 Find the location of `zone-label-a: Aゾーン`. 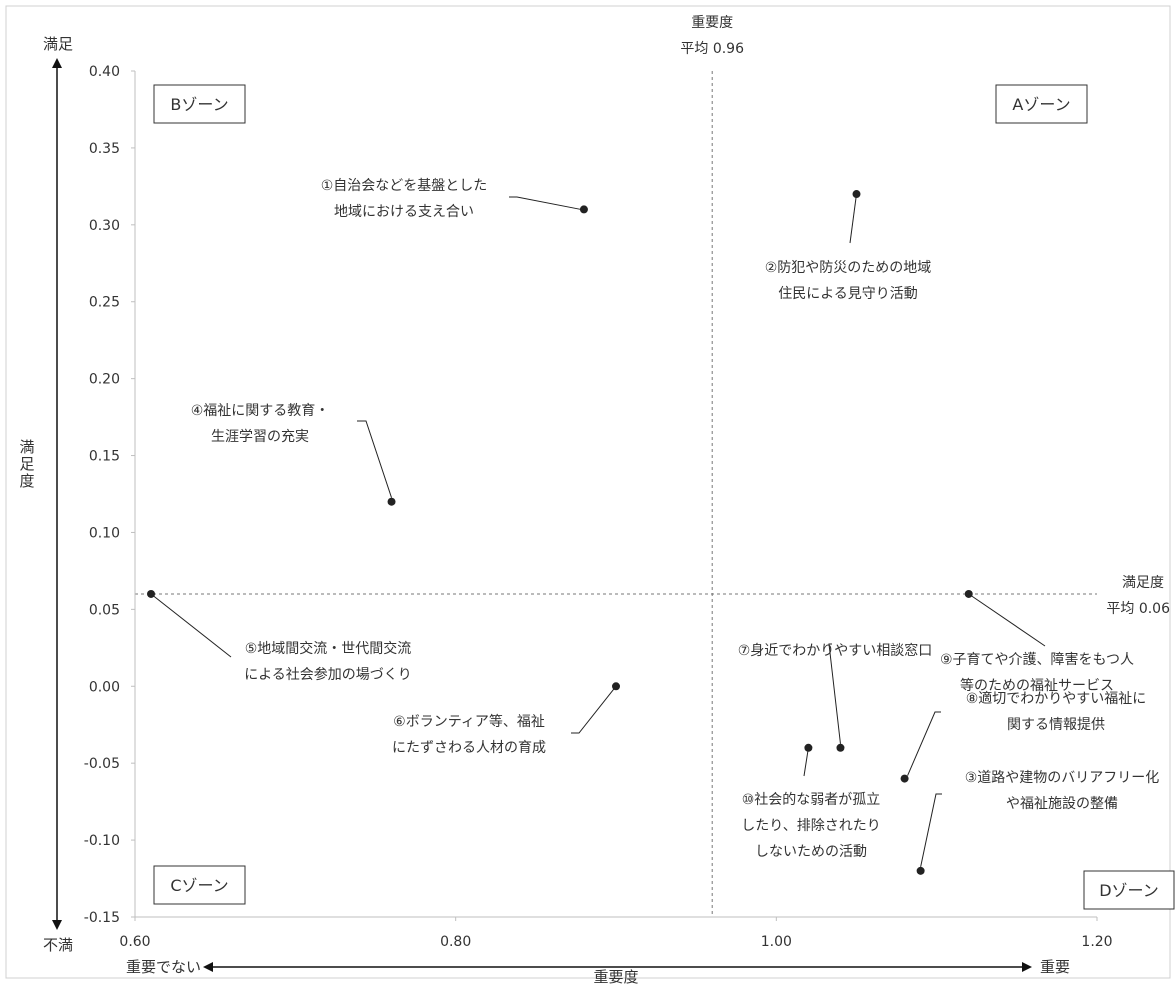

zone-label-a: Aゾーン is located at coordinates (1041, 104).